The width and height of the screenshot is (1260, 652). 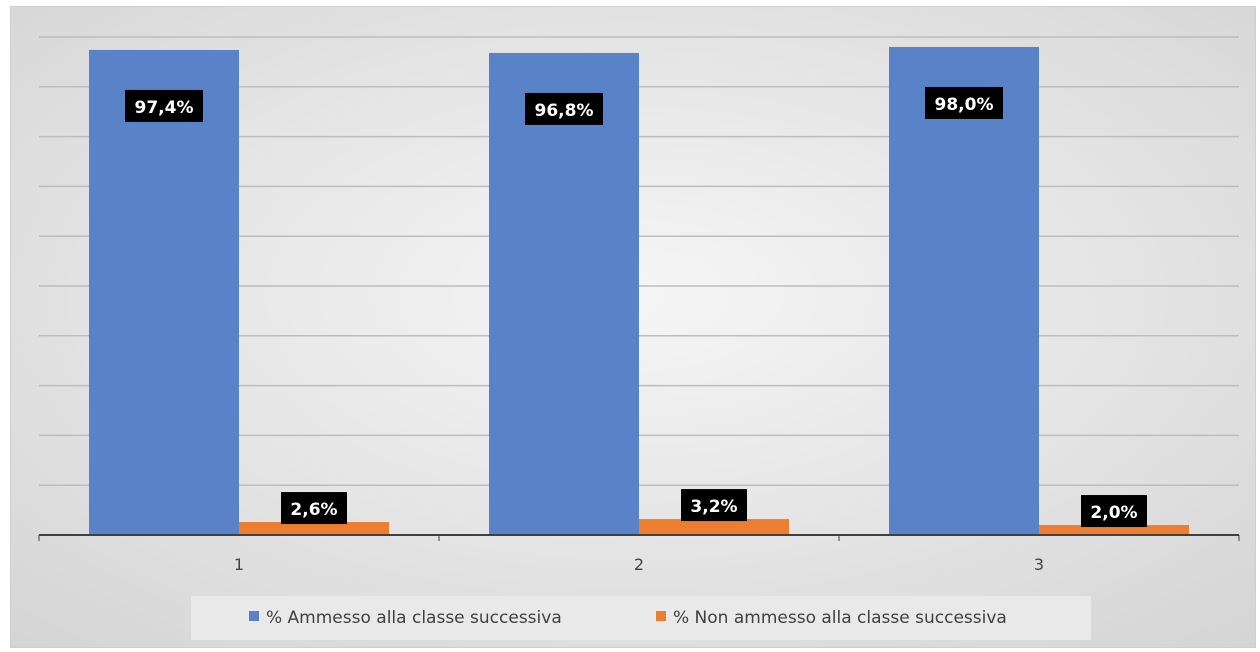 What do you see at coordinates (1039, 564) in the screenshot?
I see `x-tick-label: 3` at bounding box center [1039, 564].